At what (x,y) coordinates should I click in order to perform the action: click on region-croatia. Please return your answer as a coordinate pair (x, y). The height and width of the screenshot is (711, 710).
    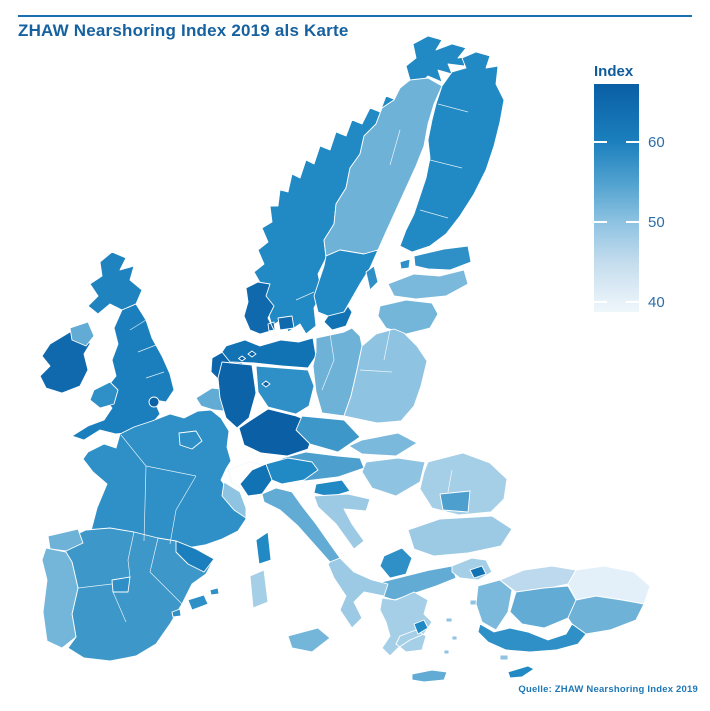
    Looking at the image, I should click on (342, 521).